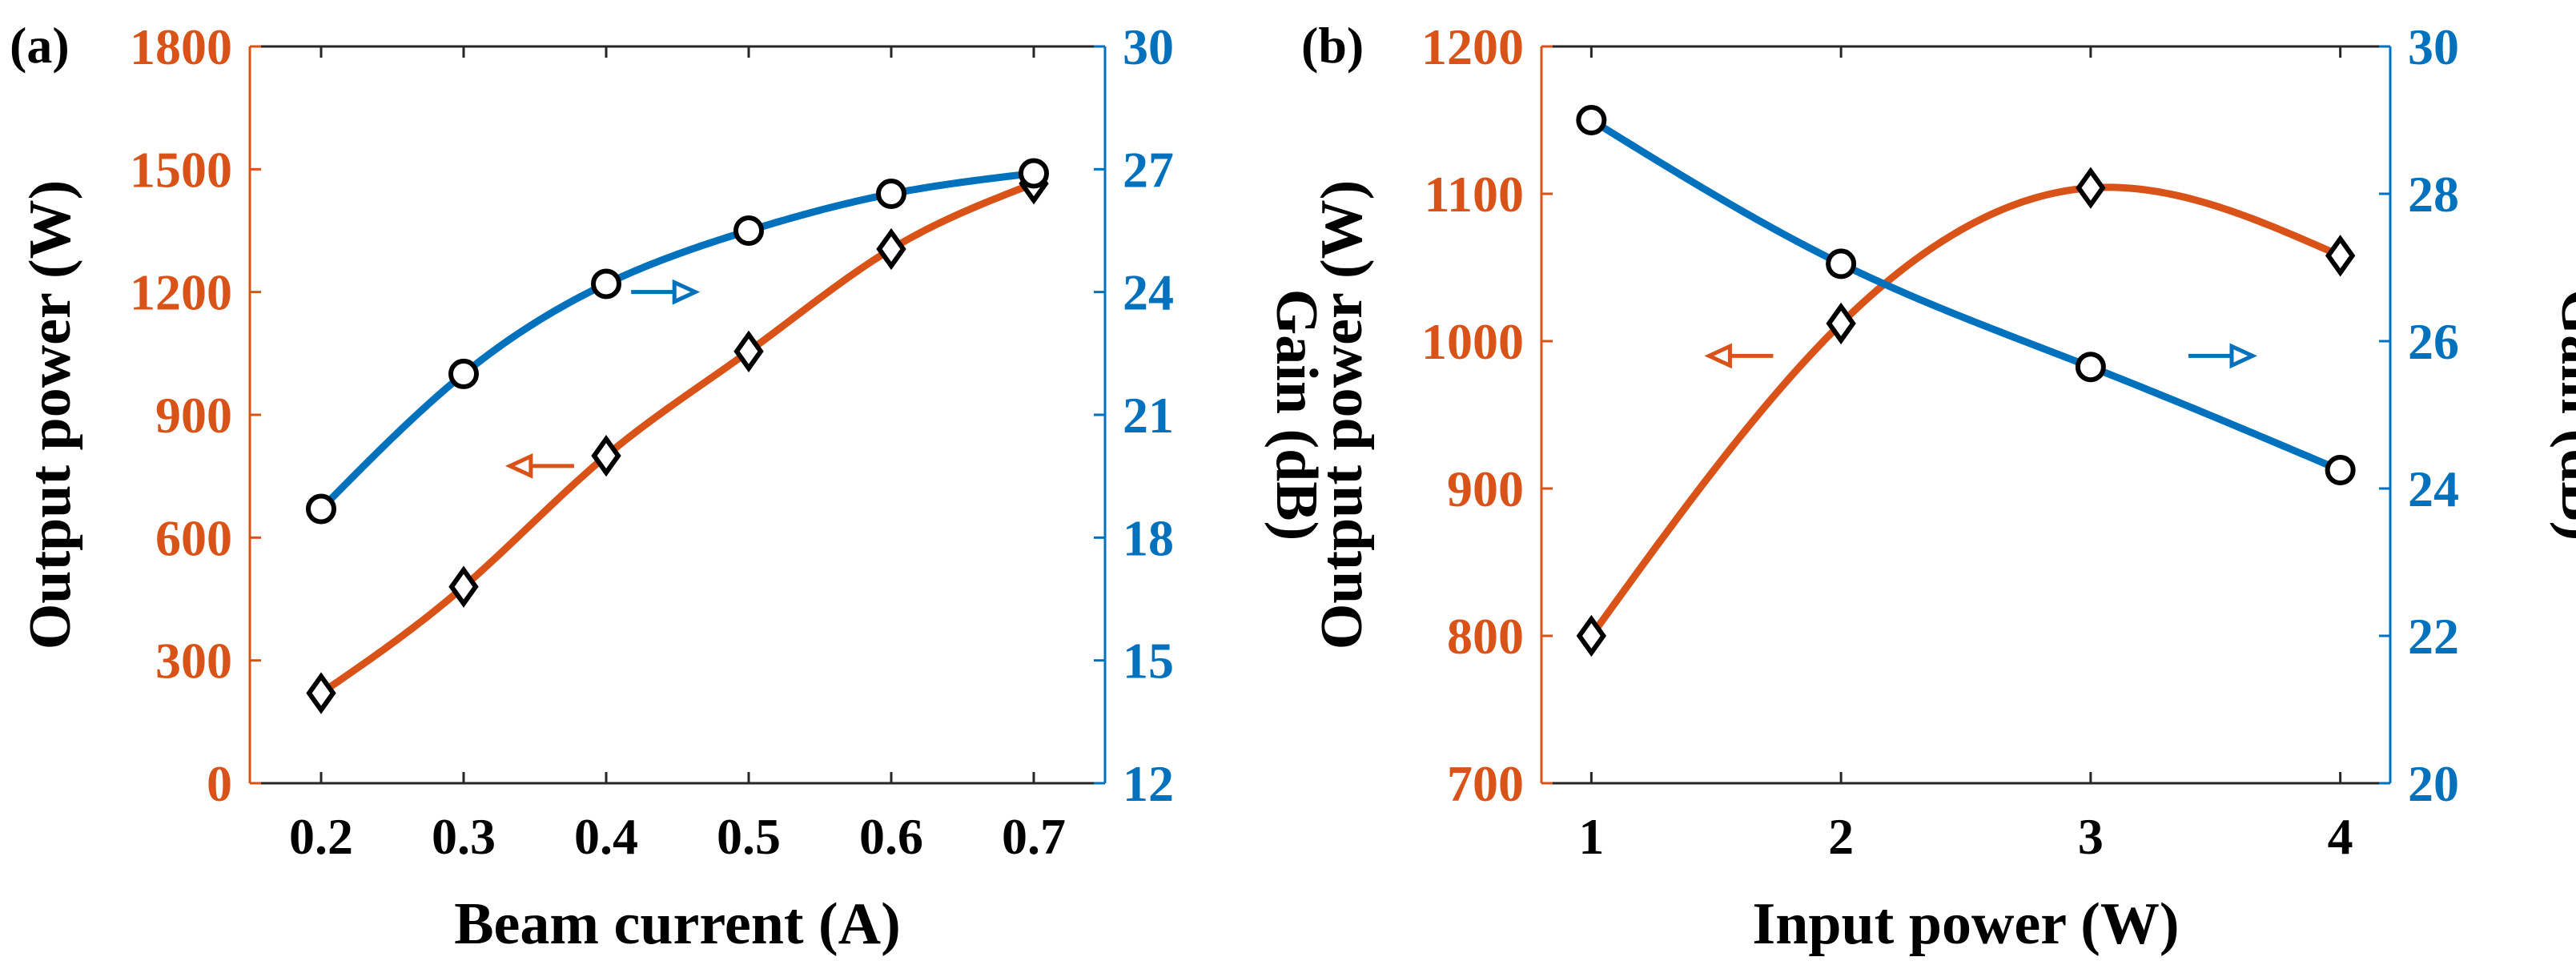 The width and height of the screenshot is (2576, 969). Describe the element at coordinates (1148, 415) in the screenshot. I see `right-y-tick-label: 21` at that location.